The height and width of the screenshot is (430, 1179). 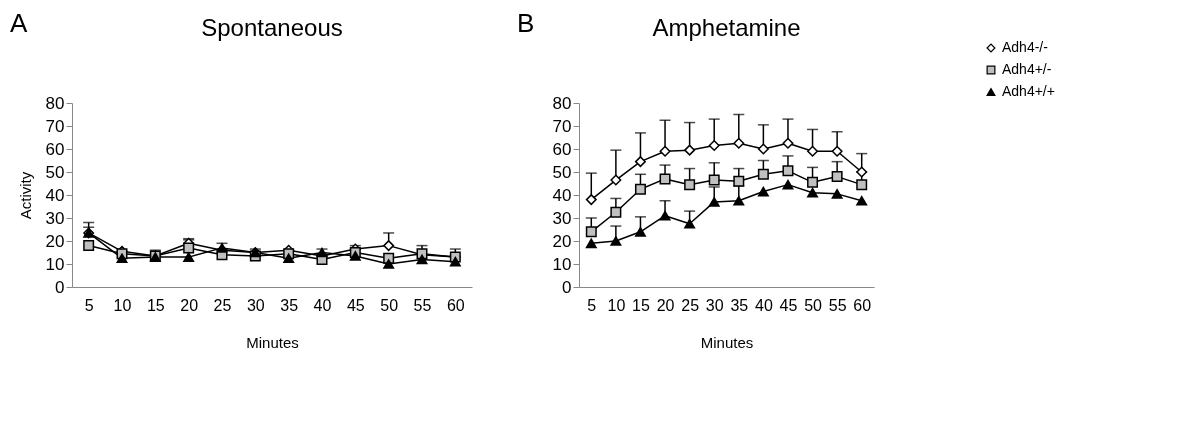 I want to click on chart-title: Spontaneous, so click(x=272, y=27).